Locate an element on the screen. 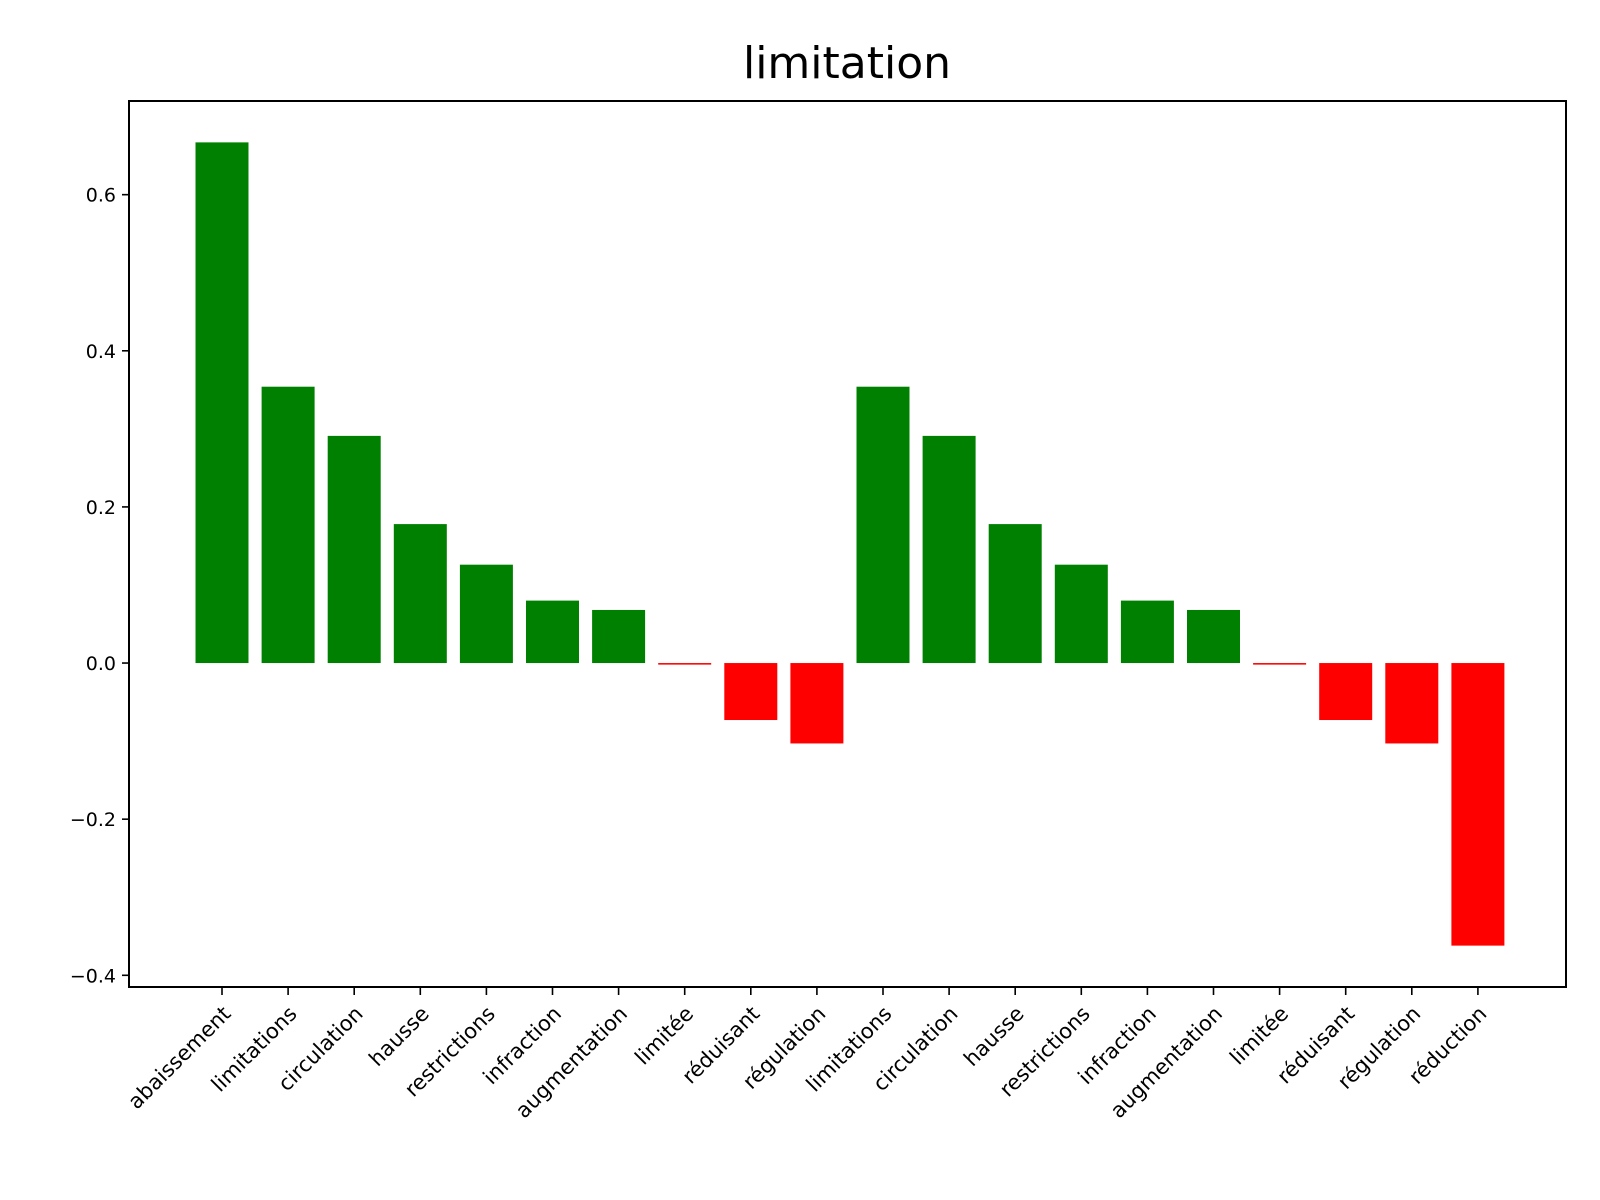 The height and width of the screenshot is (1200, 1600). y-tick-label: 0.2 is located at coordinates (101, 508).